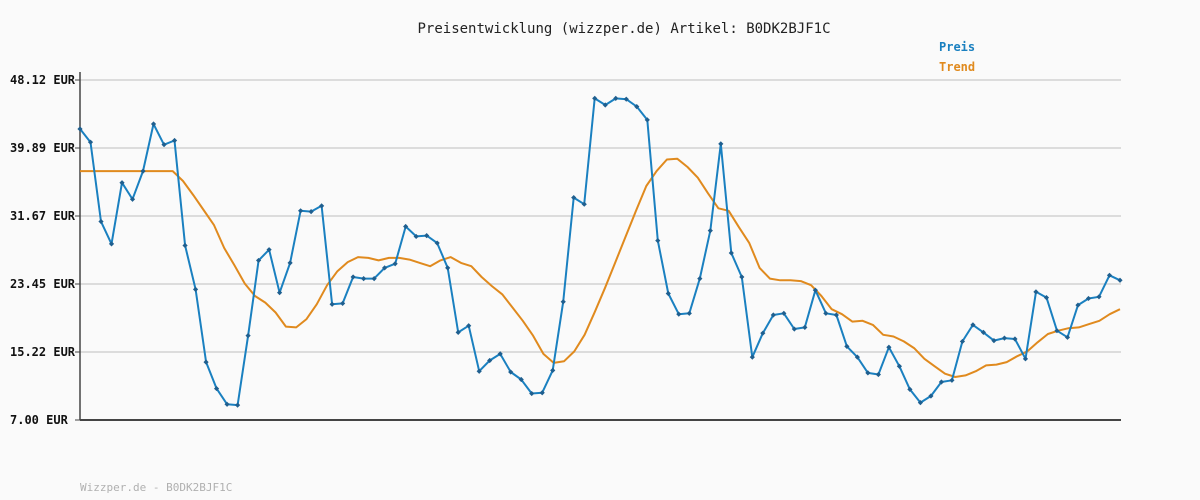 This screenshot has width=1200, height=500. Describe the element at coordinates (43, 284) in the screenshot. I see `y-tick-label: 23.45 EUR` at that location.